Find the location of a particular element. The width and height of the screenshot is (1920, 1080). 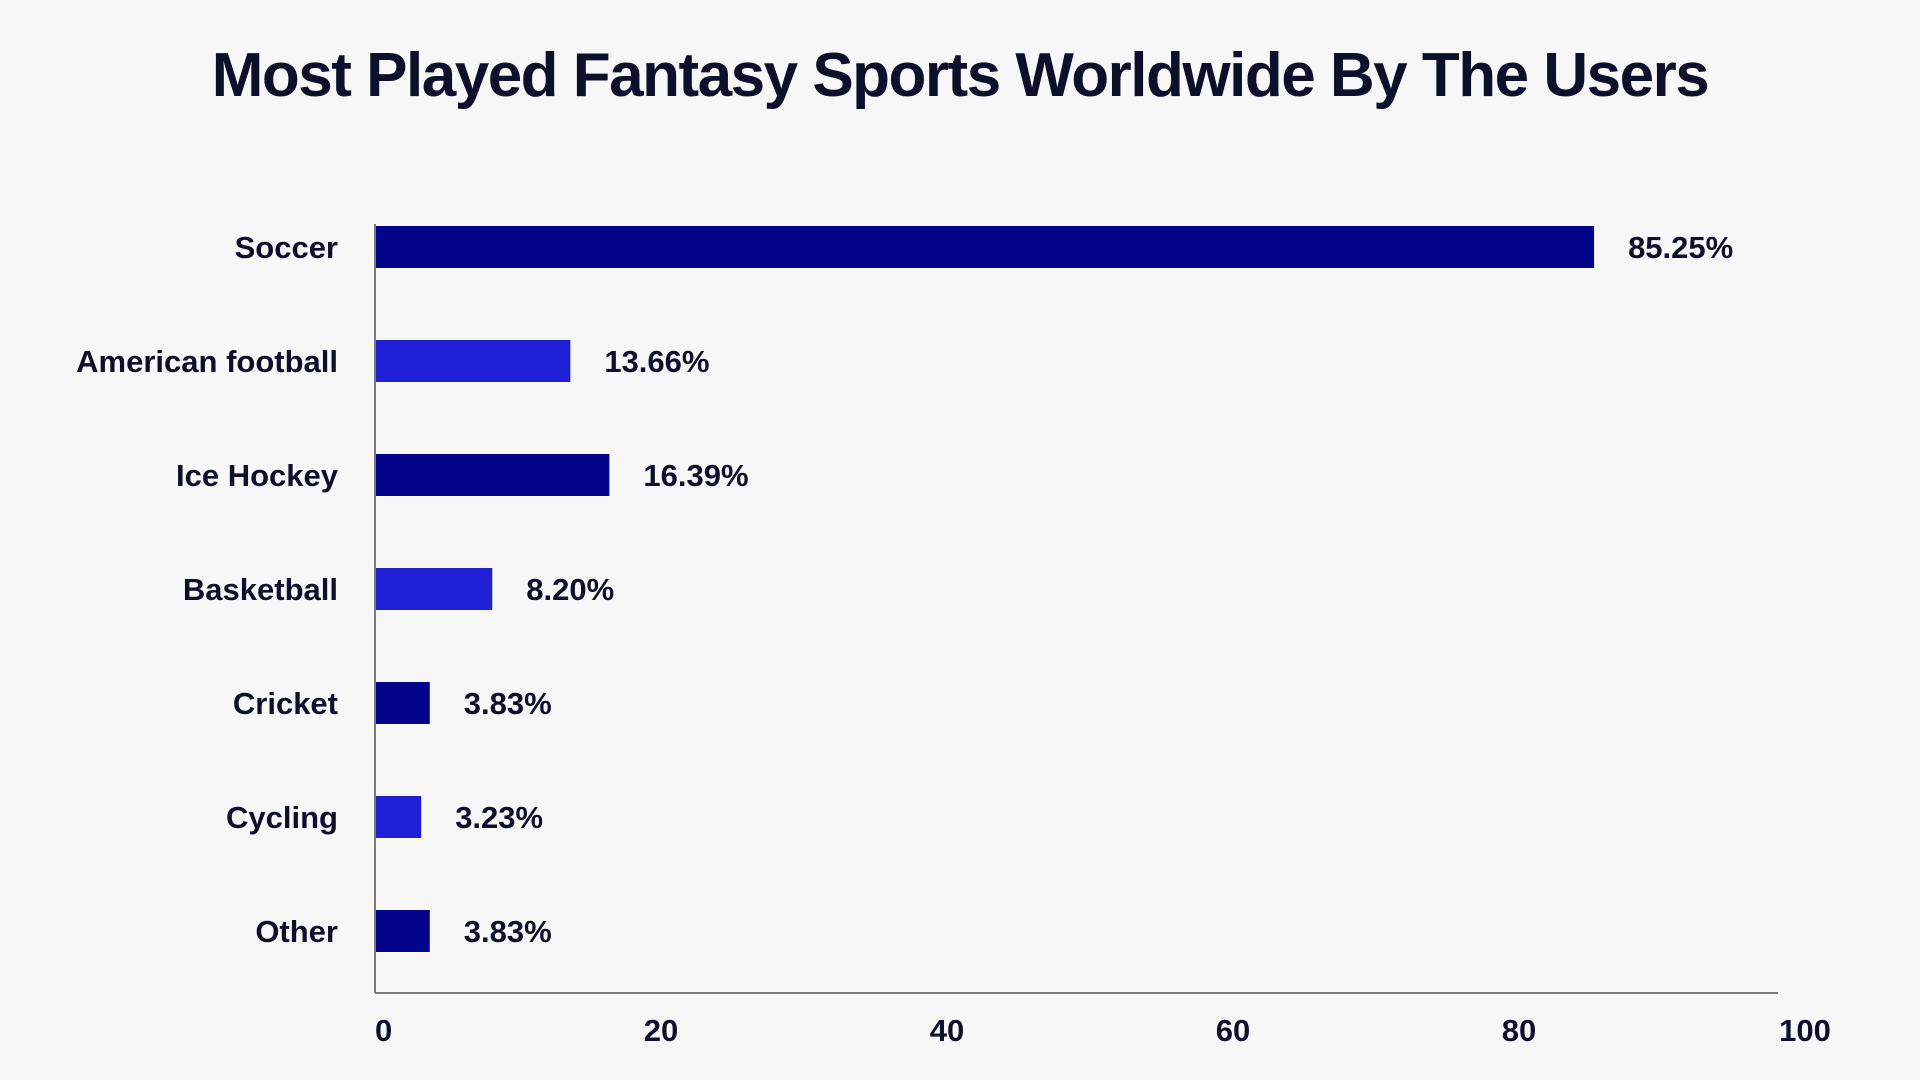

category-label-soccer: Soccer is located at coordinates (286, 247).